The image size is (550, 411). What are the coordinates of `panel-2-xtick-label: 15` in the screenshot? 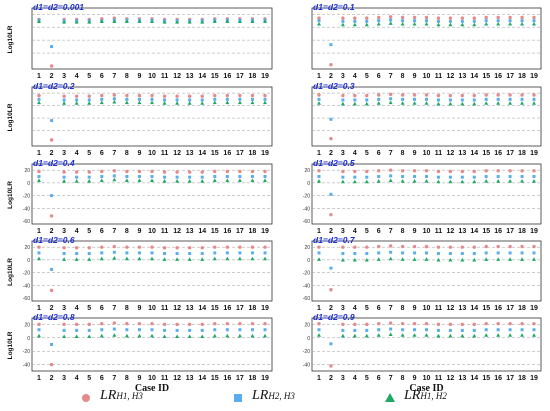 It's located at (486, 76).